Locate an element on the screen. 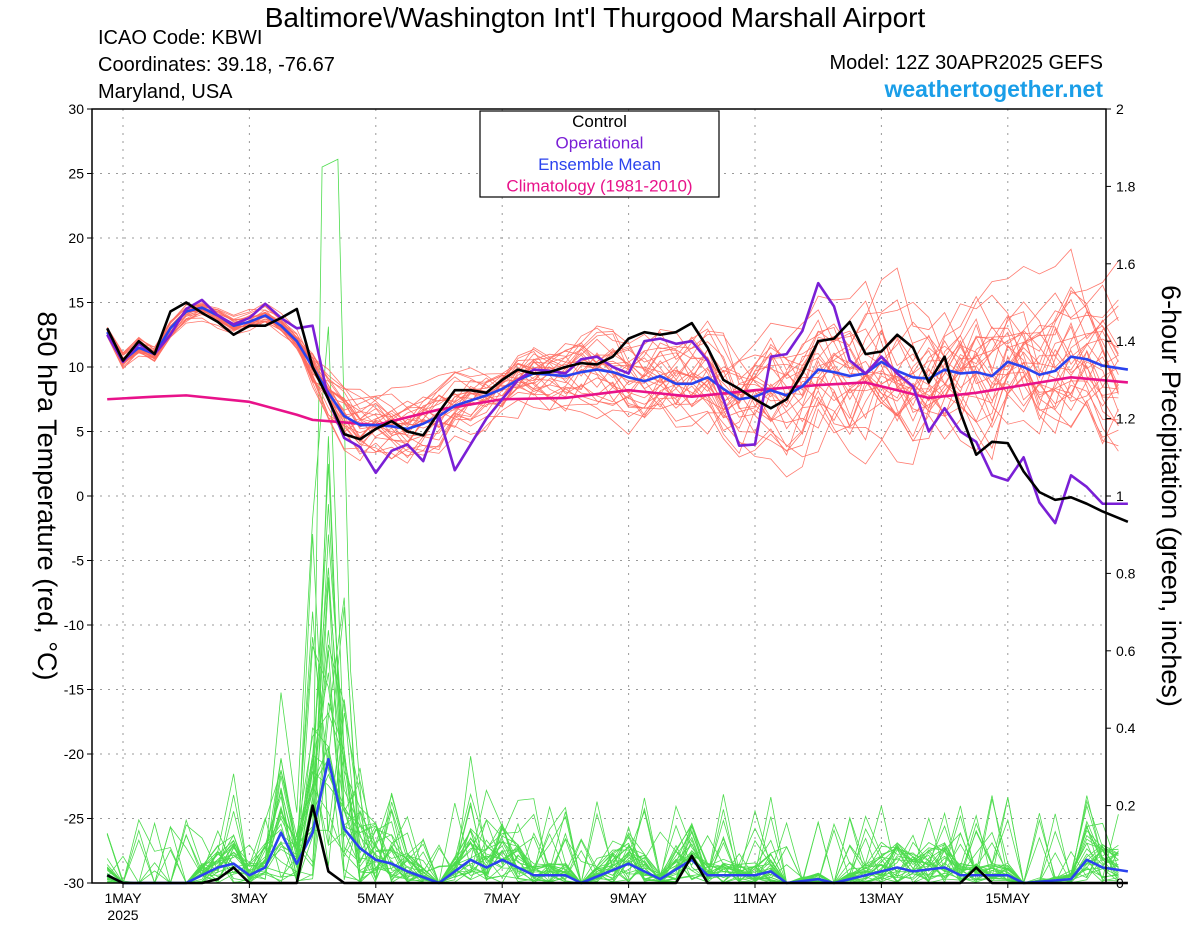 The image size is (1200, 927). site-link: weathertogether.net is located at coordinates (993, 89).